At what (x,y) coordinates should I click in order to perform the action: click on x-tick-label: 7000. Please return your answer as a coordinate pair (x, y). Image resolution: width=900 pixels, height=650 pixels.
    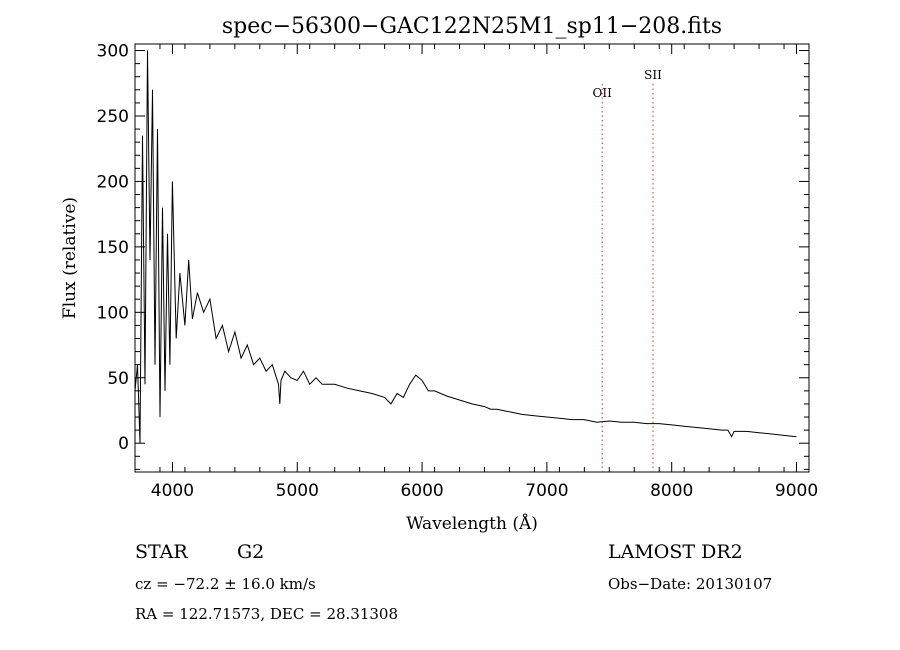
    Looking at the image, I should click on (546, 491).